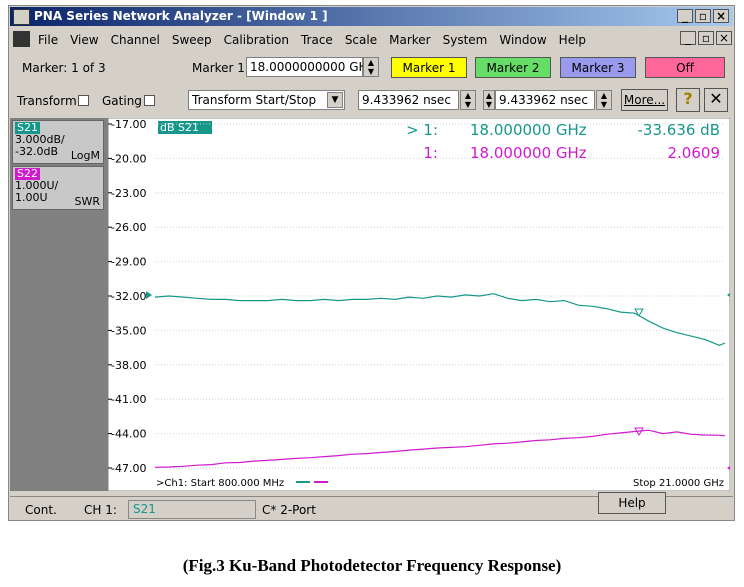 The image size is (744, 587). I want to click on status-bar, so click(371, 508).